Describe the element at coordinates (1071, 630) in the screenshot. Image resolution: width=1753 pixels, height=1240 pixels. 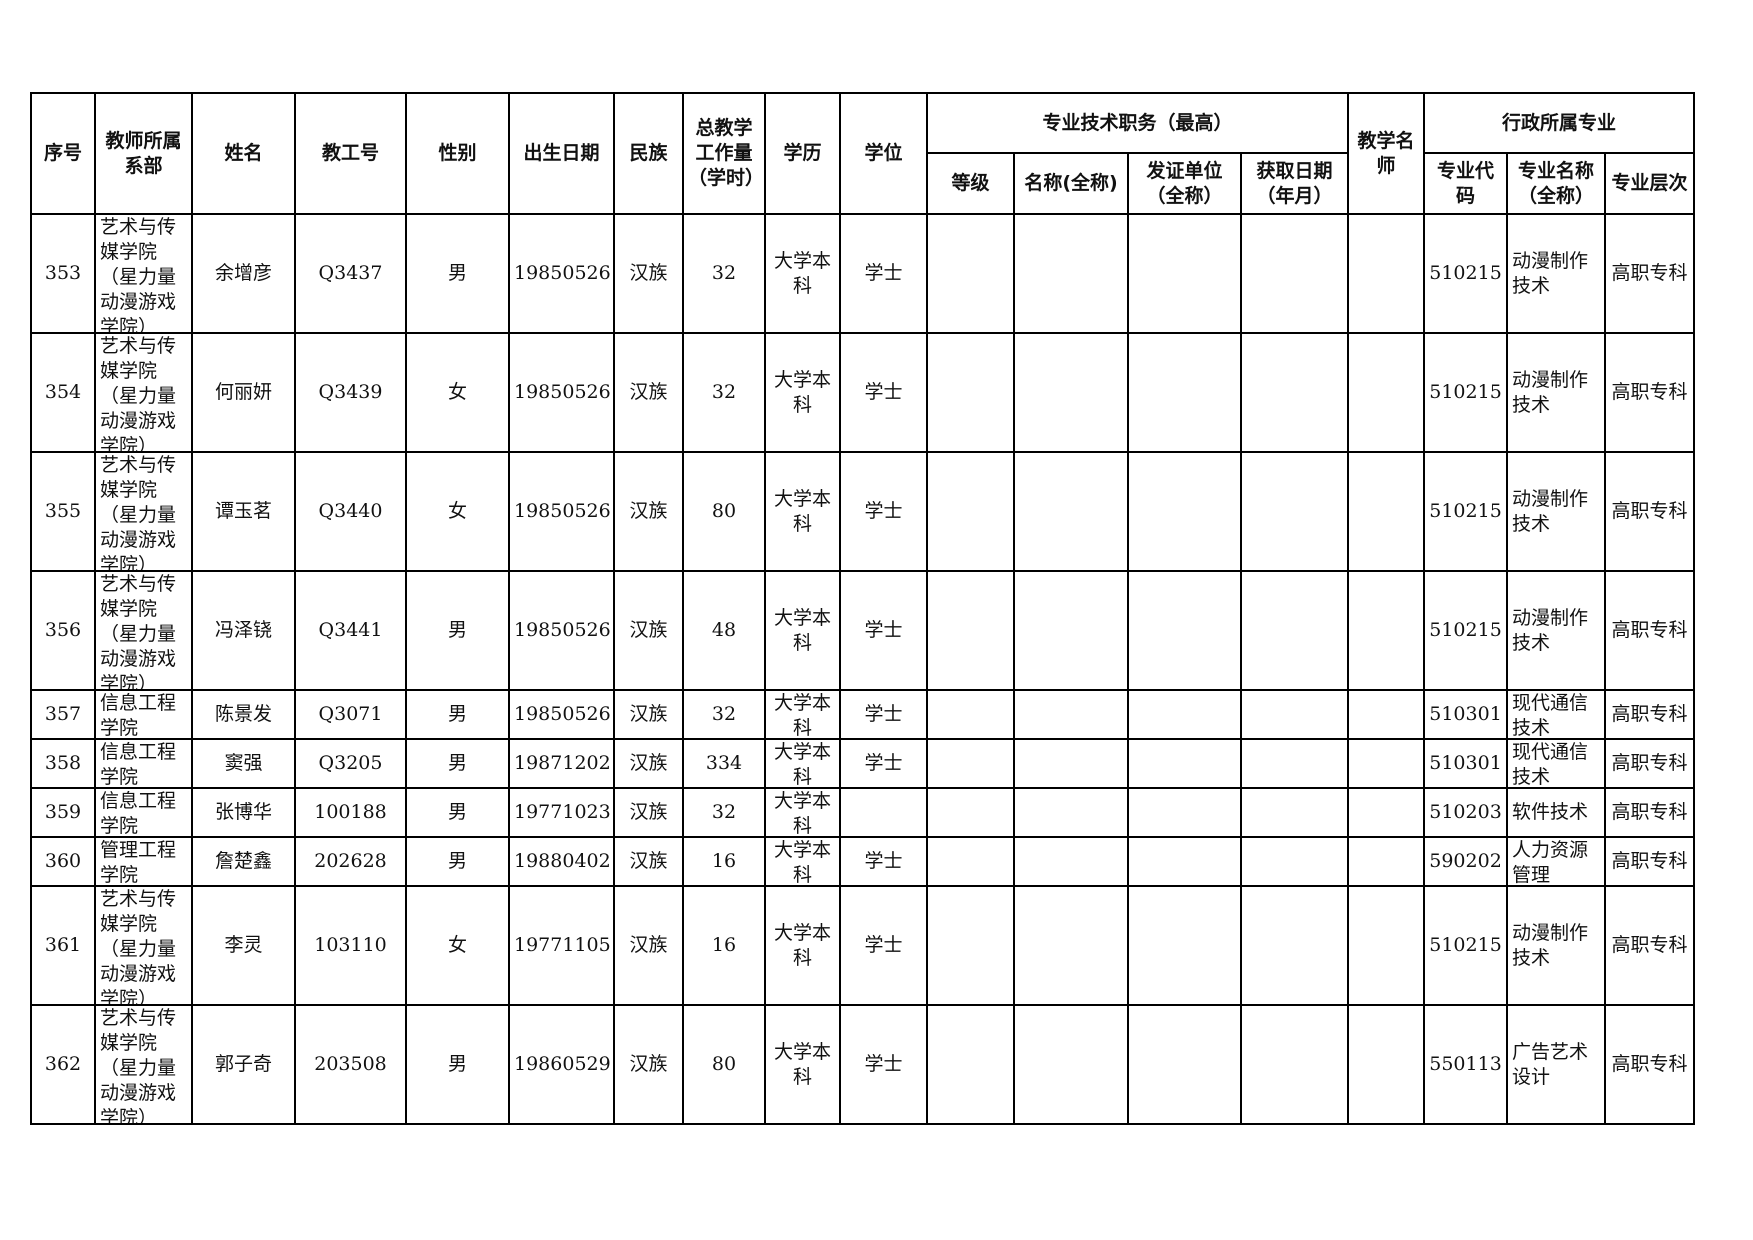
I see `cell-title-name` at that location.